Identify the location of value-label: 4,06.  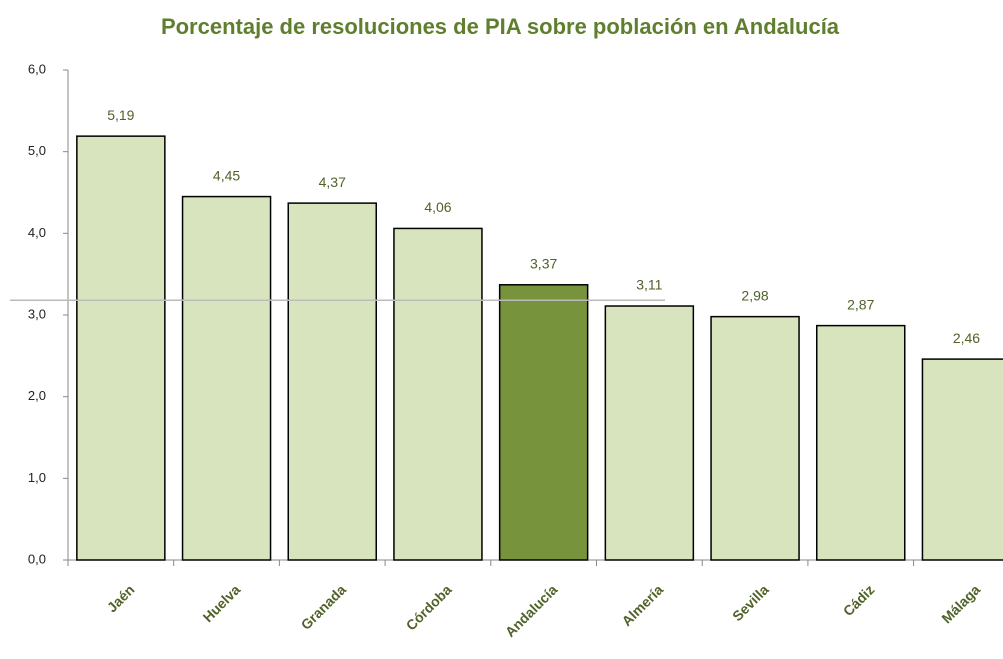
(437, 207).